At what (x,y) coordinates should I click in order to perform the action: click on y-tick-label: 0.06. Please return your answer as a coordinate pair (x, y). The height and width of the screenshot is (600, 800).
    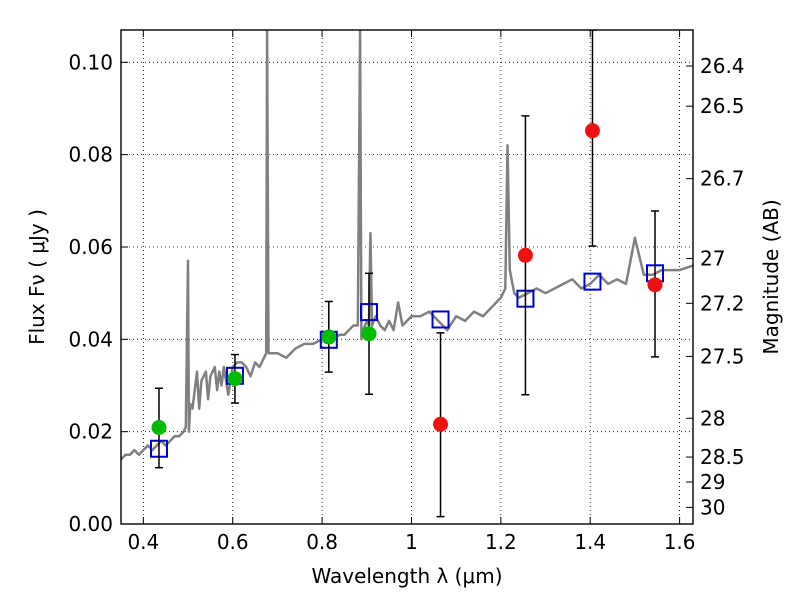
    Looking at the image, I should click on (90, 247).